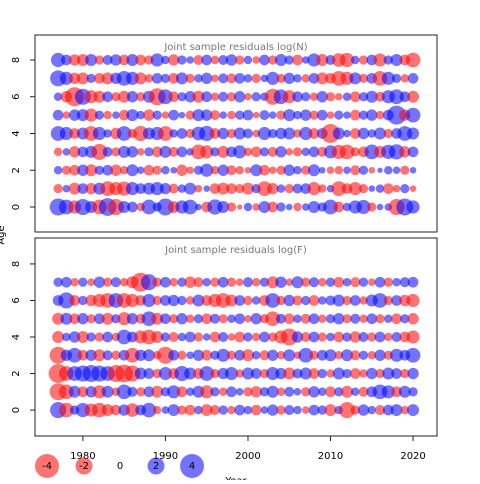  What do you see at coordinates (412, 456) in the screenshot?
I see `x-tick-label: 2020` at bounding box center [412, 456].